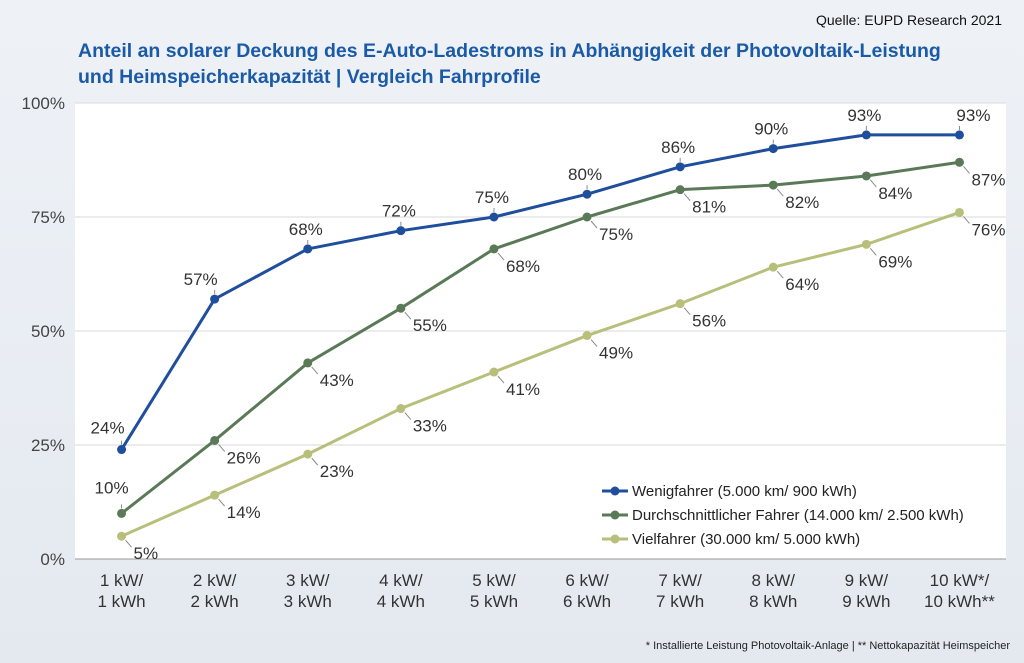 Image resolution: width=1024 pixels, height=663 pixels. What do you see at coordinates (709, 321) in the screenshot?
I see `data-label: 56%` at bounding box center [709, 321].